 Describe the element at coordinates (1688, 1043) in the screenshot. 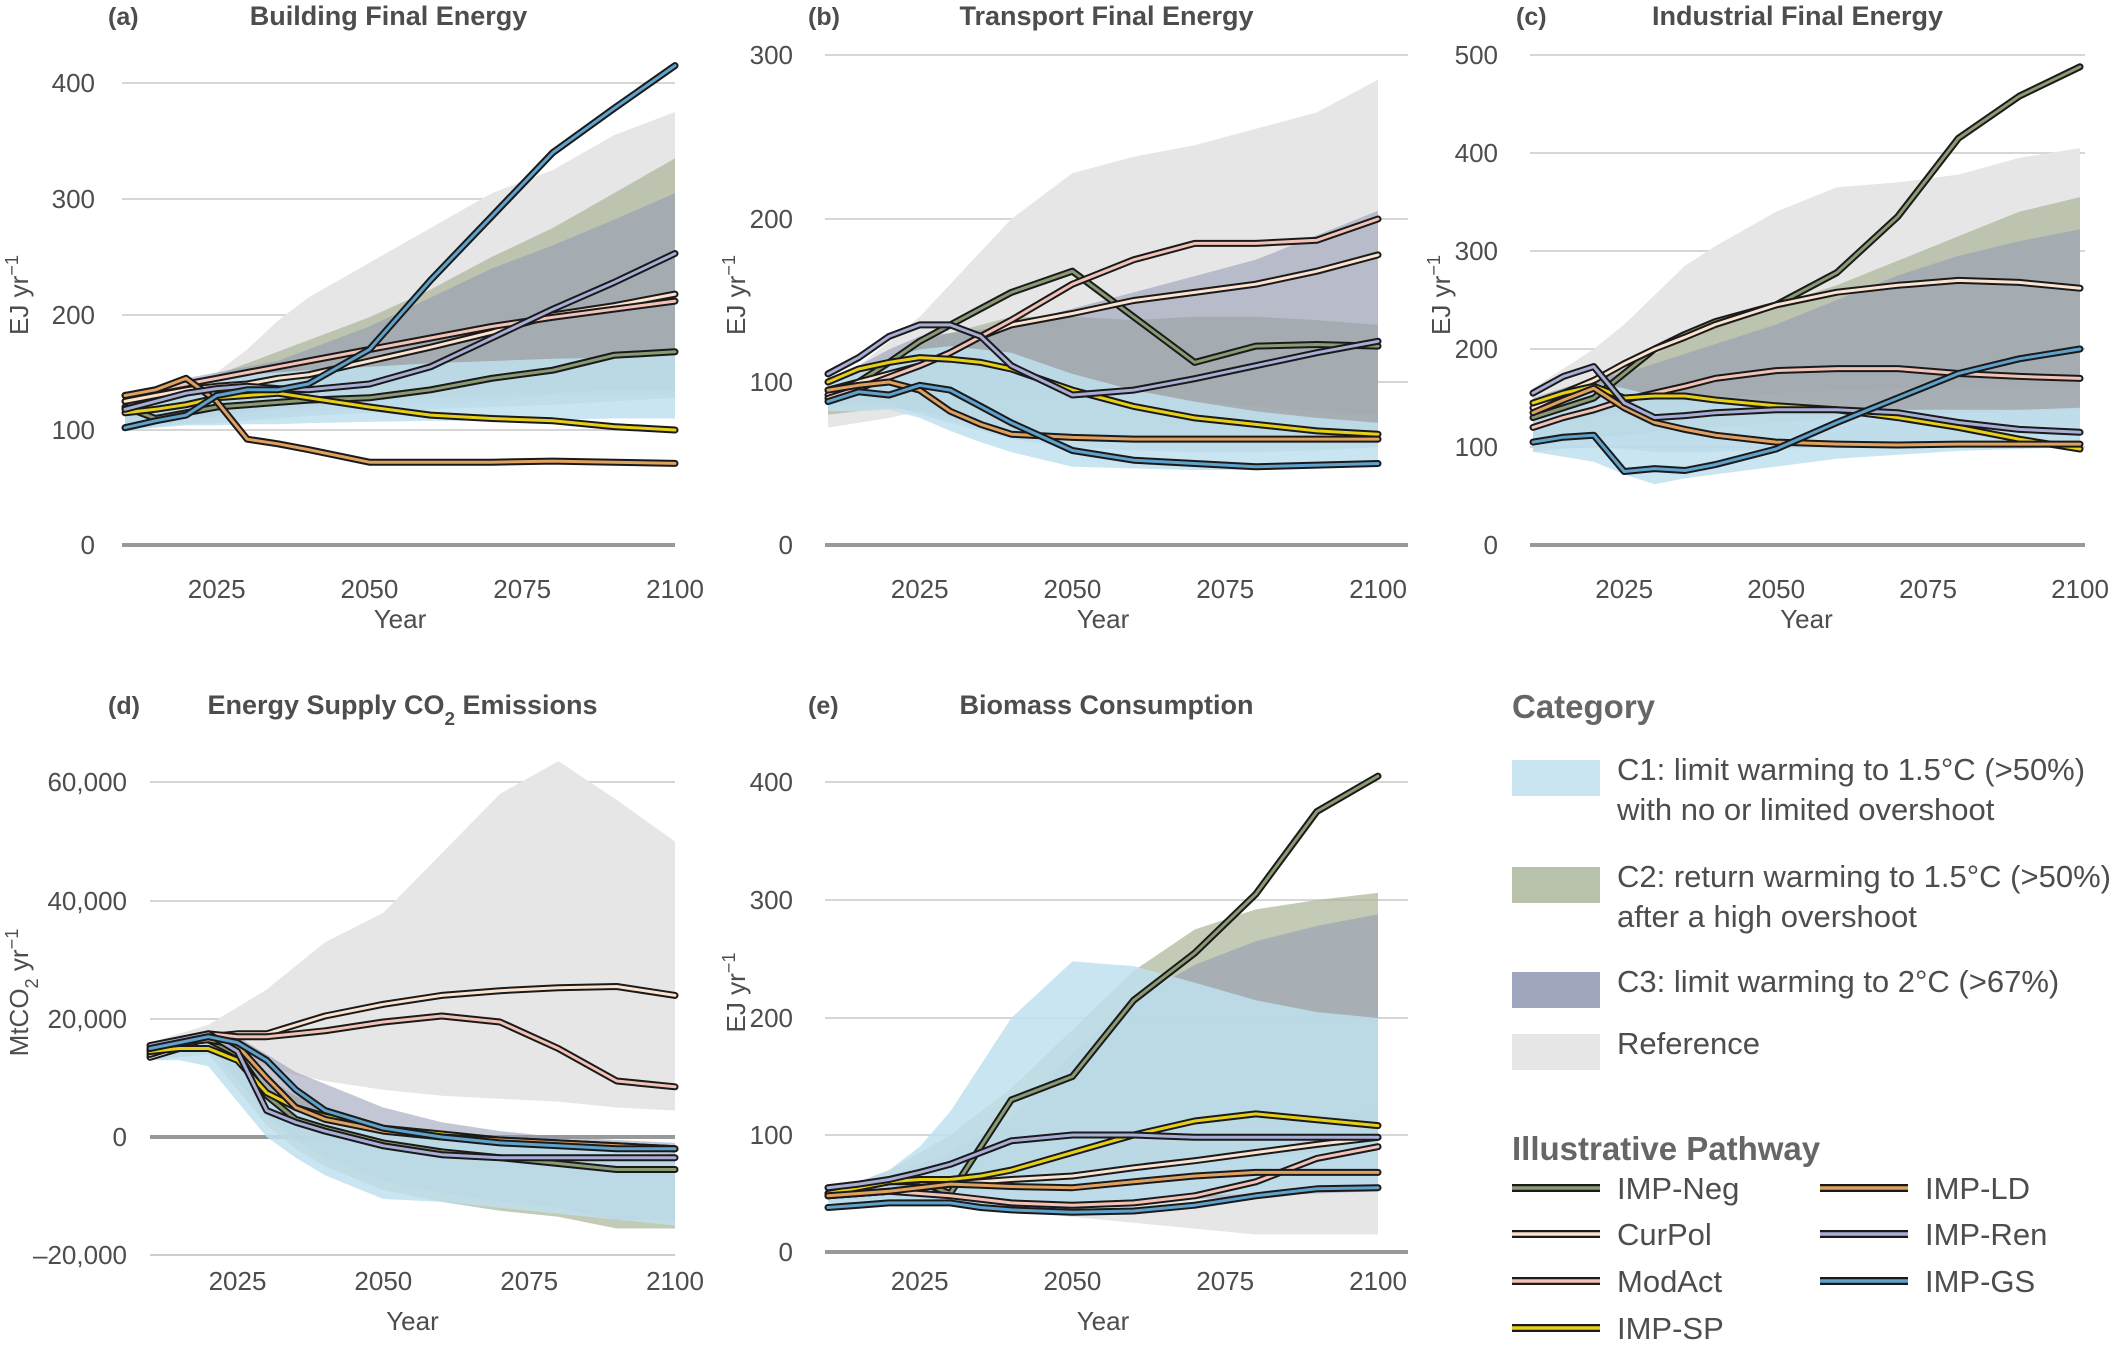

I see `legend-category-label: Reference` at that location.